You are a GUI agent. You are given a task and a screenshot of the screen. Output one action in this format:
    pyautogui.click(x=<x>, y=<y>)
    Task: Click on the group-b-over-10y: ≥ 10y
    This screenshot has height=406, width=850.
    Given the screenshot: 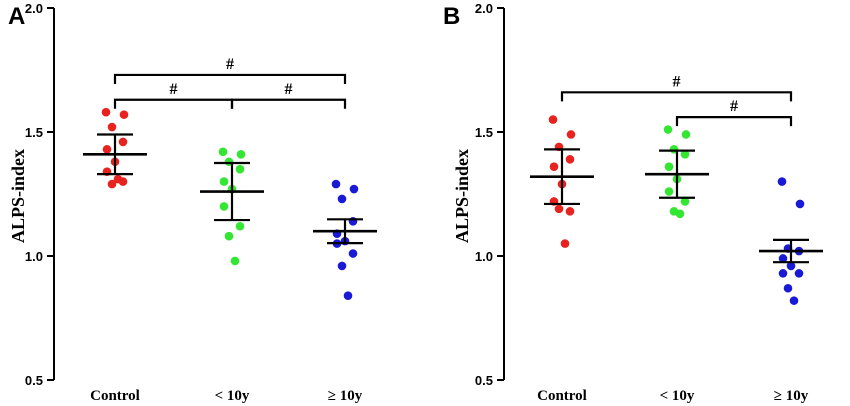 What is the action you would take?
    pyautogui.click(x=791, y=290)
    